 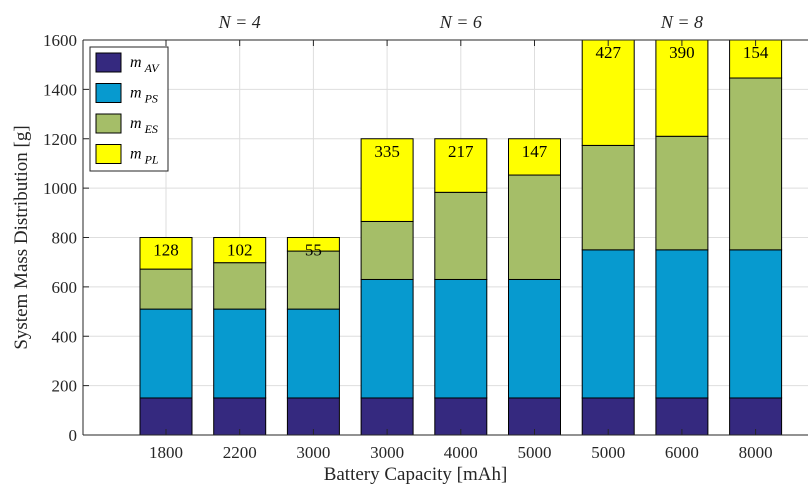 What do you see at coordinates (681, 22) in the screenshot?
I see `group-label: N = 8` at bounding box center [681, 22].